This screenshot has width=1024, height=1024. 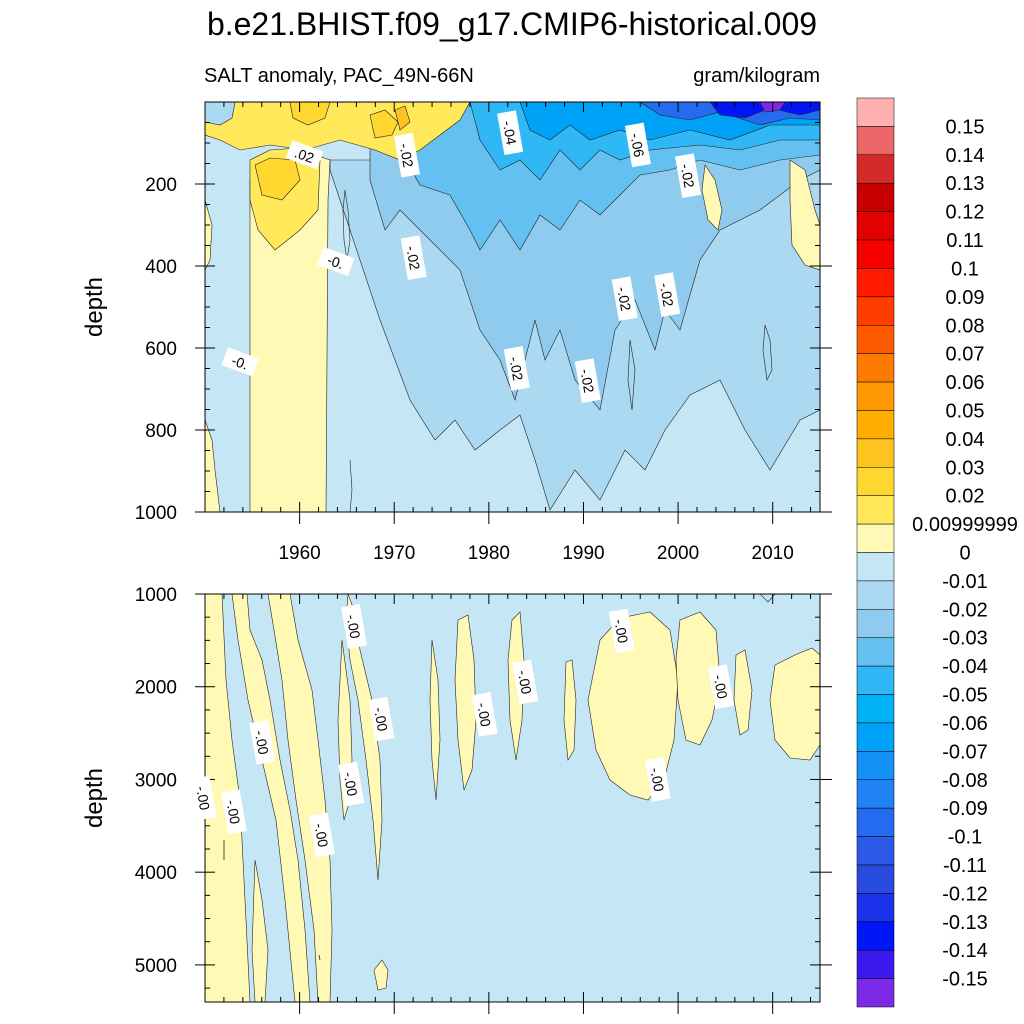 What do you see at coordinates (965, 468) in the screenshot?
I see `colorbar-label: 0.03` at bounding box center [965, 468].